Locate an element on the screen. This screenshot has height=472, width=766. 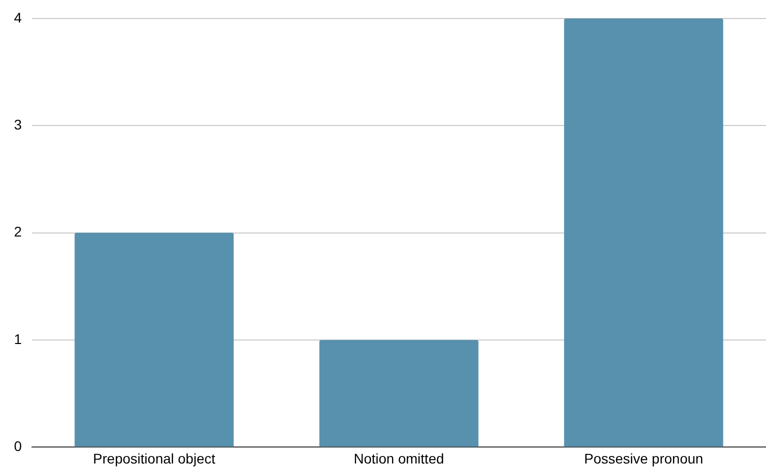
y-tick-label: 0 is located at coordinates (18, 446).